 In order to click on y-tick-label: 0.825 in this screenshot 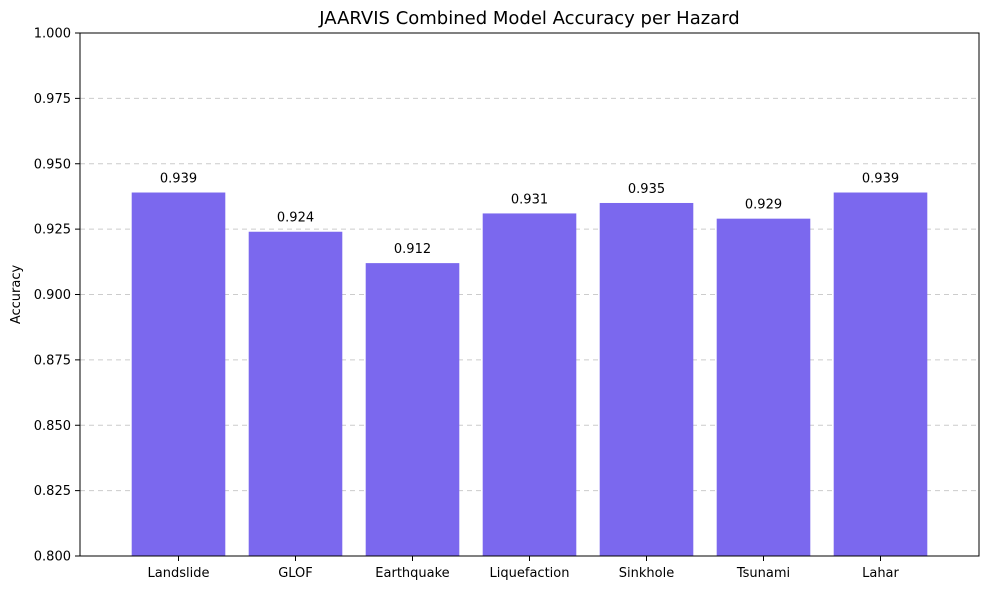, I will do `click(52, 491)`.